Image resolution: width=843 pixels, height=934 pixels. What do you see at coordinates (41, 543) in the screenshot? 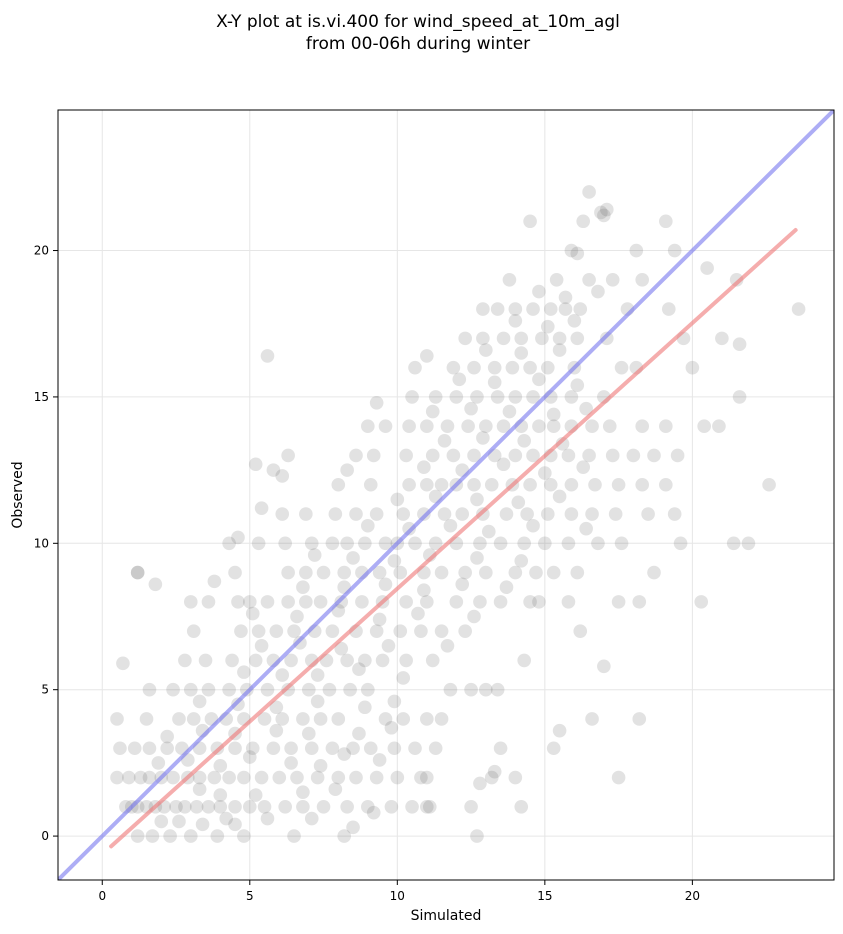
I see `y-tick-label: 10` at bounding box center [41, 543].